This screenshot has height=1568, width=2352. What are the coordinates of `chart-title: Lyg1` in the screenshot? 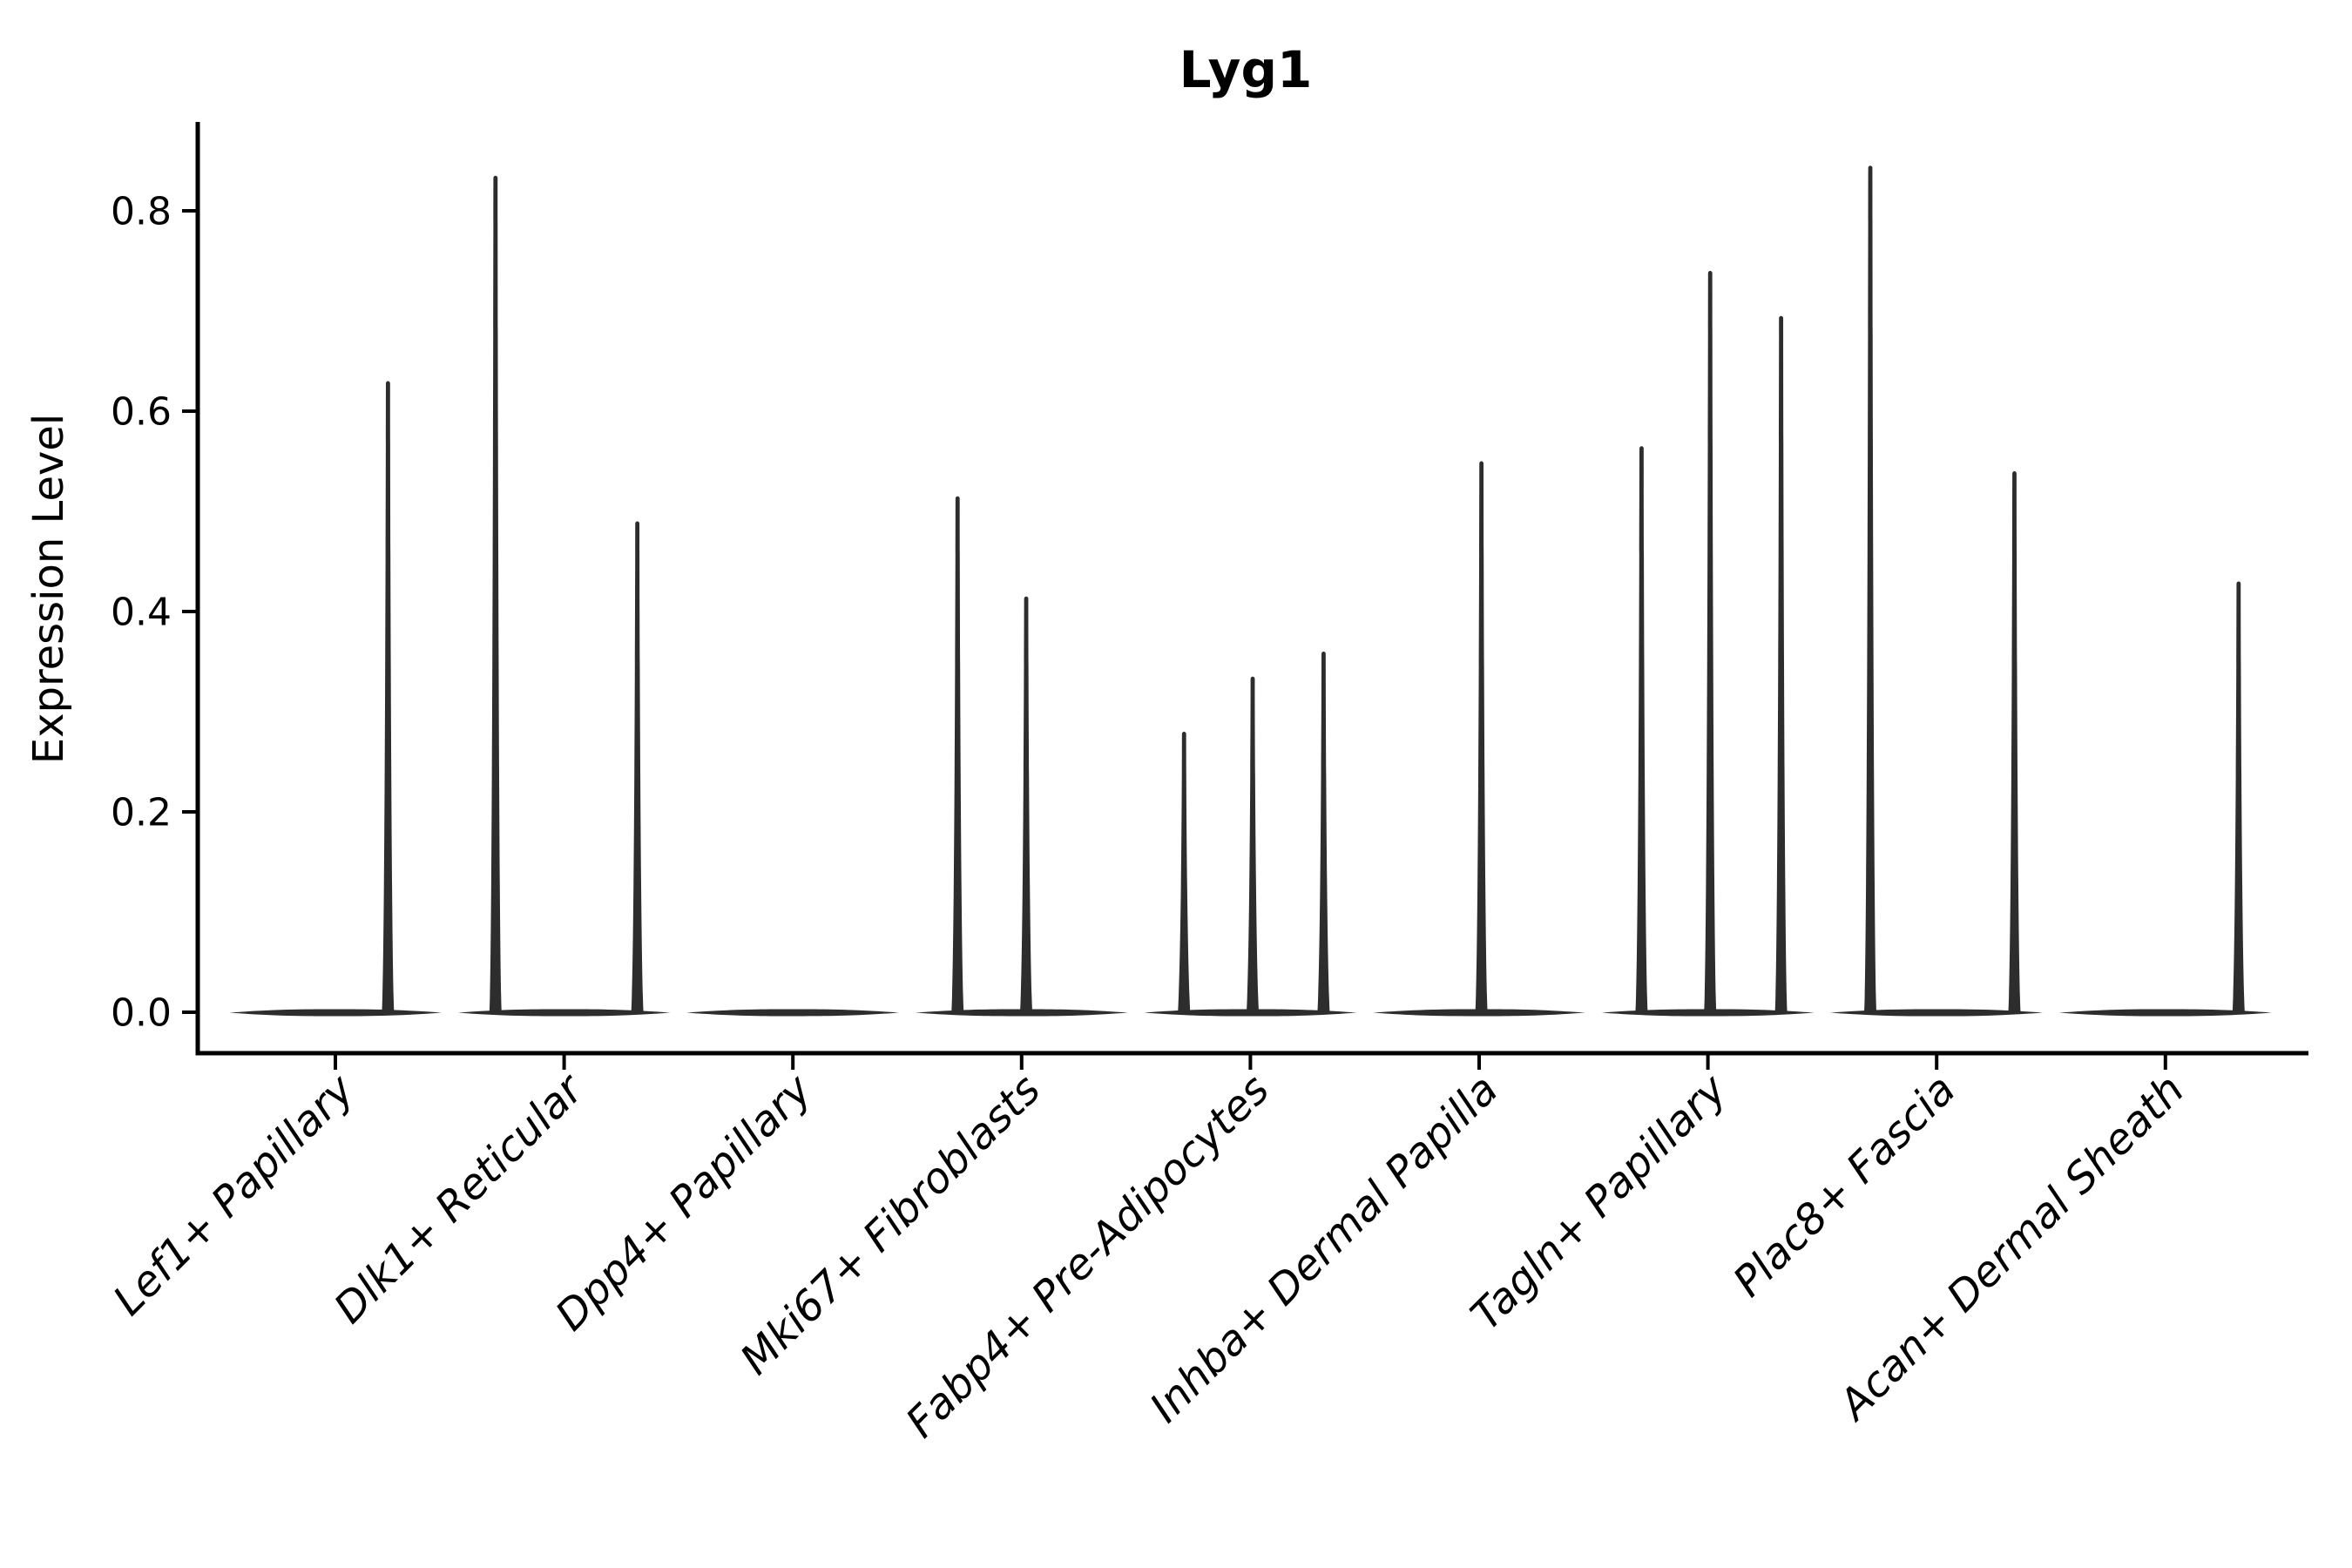 It's located at (1246, 69).